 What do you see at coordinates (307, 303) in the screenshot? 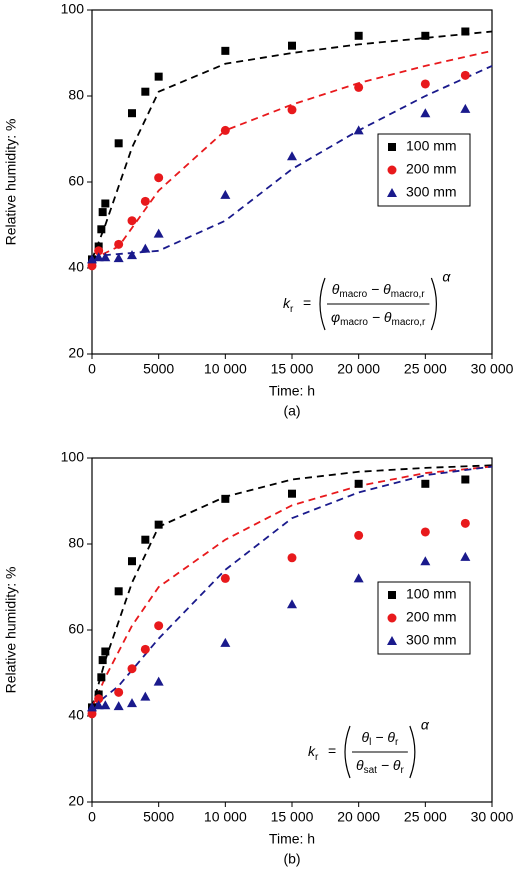
I see `formula-eq: =` at bounding box center [307, 303].